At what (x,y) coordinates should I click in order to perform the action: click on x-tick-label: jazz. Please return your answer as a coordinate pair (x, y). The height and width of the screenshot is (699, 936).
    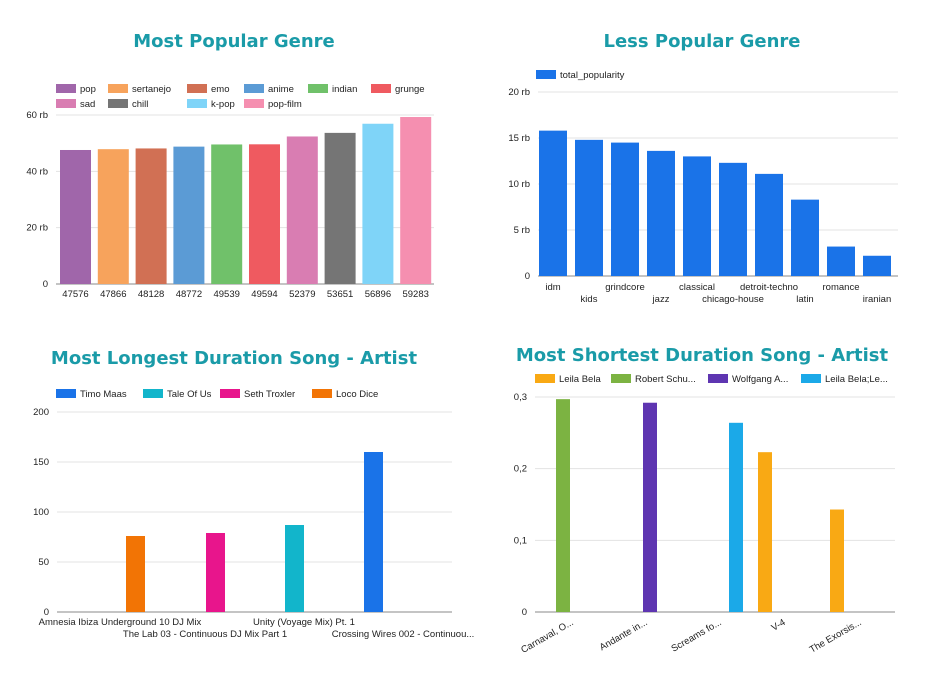
    Looking at the image, I should click on (661, 299).